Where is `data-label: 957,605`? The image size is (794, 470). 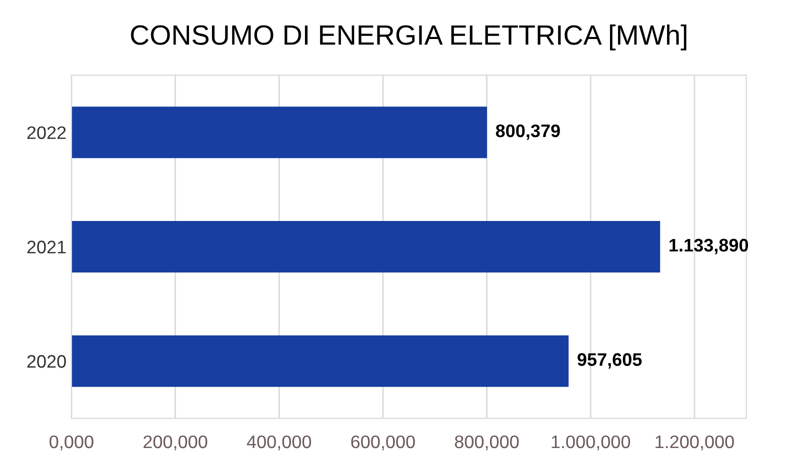
data-label: 957,605 is located at coordinates (610, 361).